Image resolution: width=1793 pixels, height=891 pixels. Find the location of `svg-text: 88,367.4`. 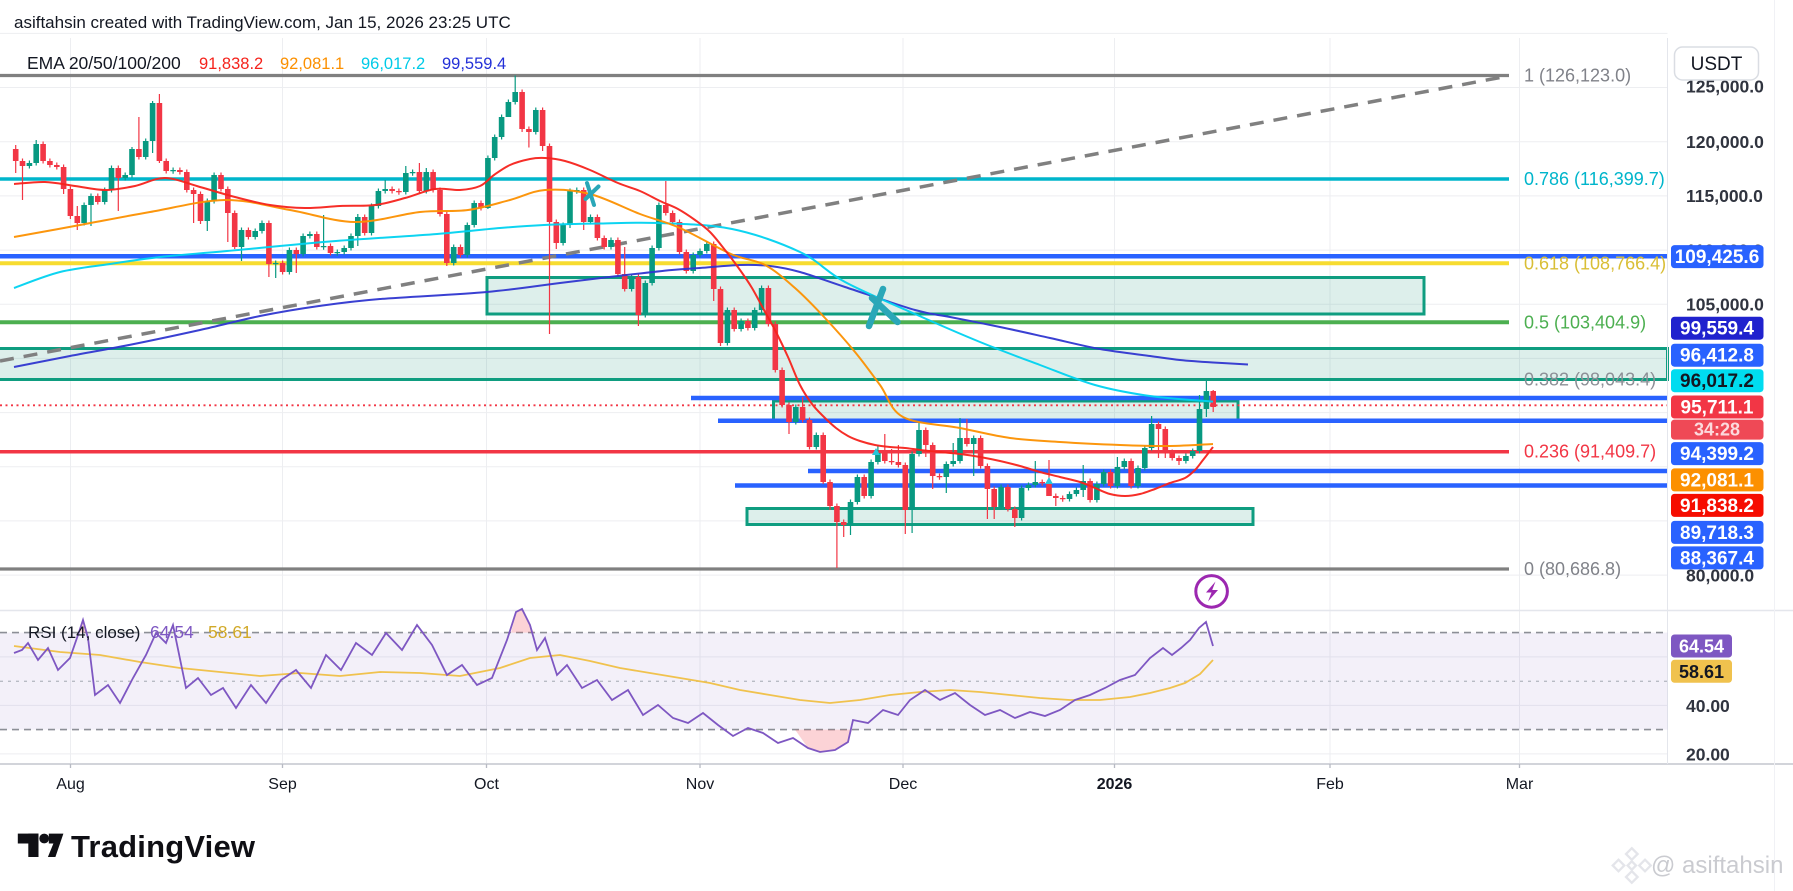

svg-text: 88,367.4 is located at coordinates (1717, 558).